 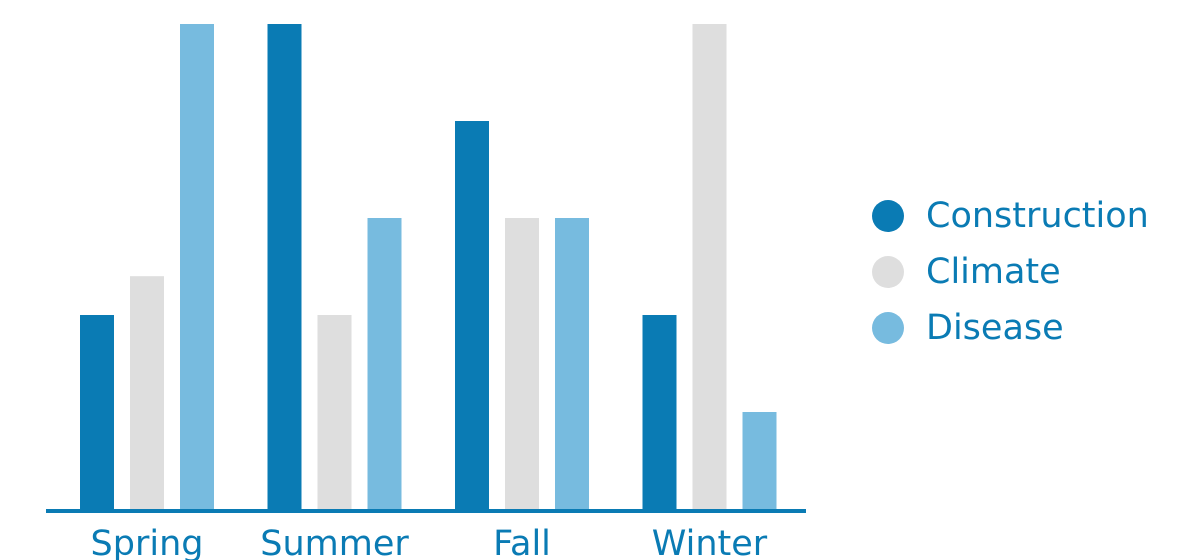 I want to click on bar-construction-summer, so click(x=284, y=266).